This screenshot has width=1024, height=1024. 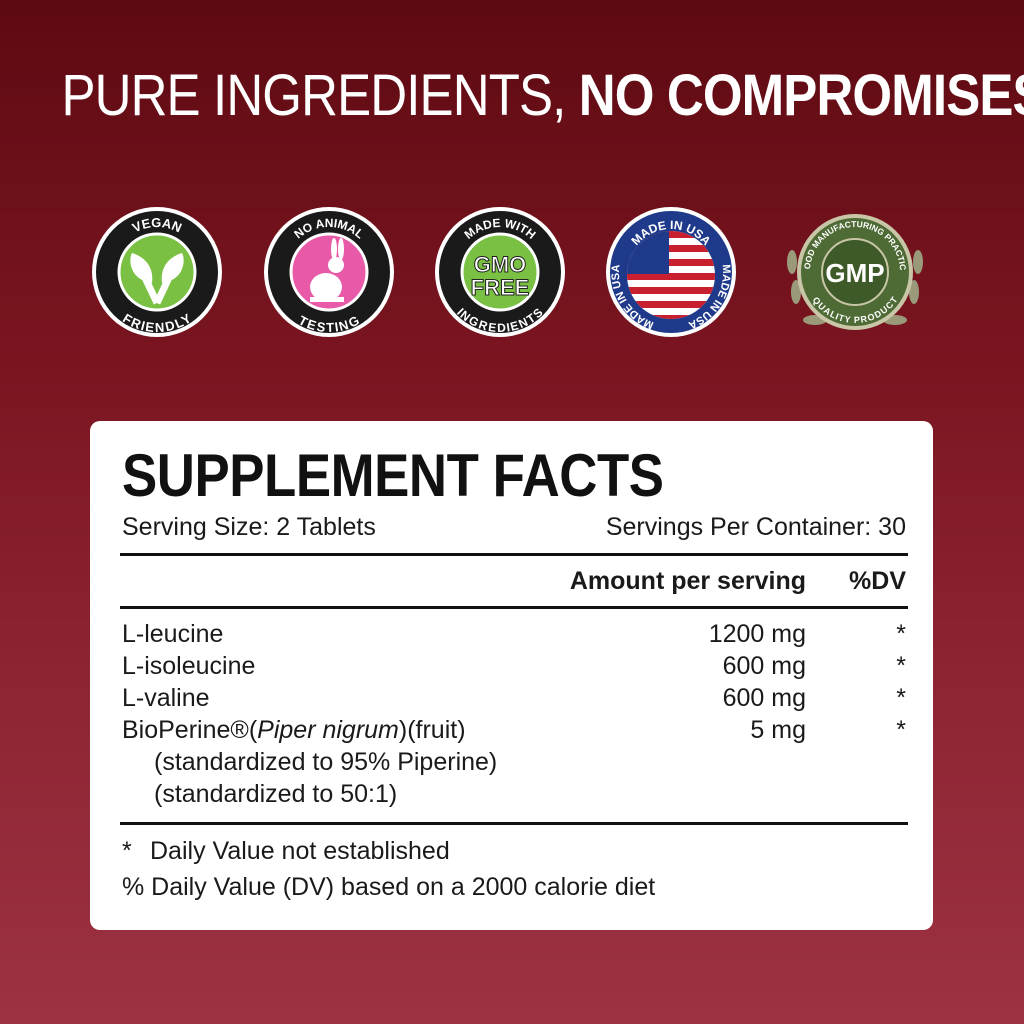 I want to click on serving-size: Serving Size: 2 Tablets, so click(x=249, y=527).